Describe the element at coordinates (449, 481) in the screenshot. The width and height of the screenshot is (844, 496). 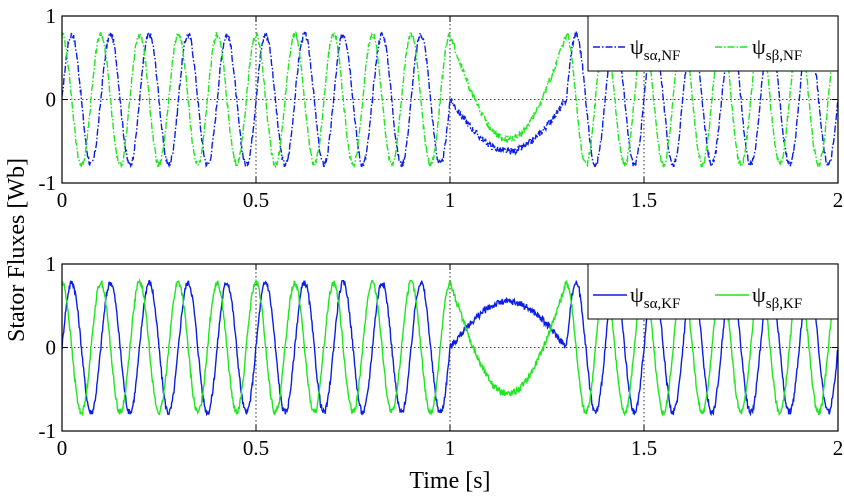
I see `x-axis-label: Time [s]` at that location.